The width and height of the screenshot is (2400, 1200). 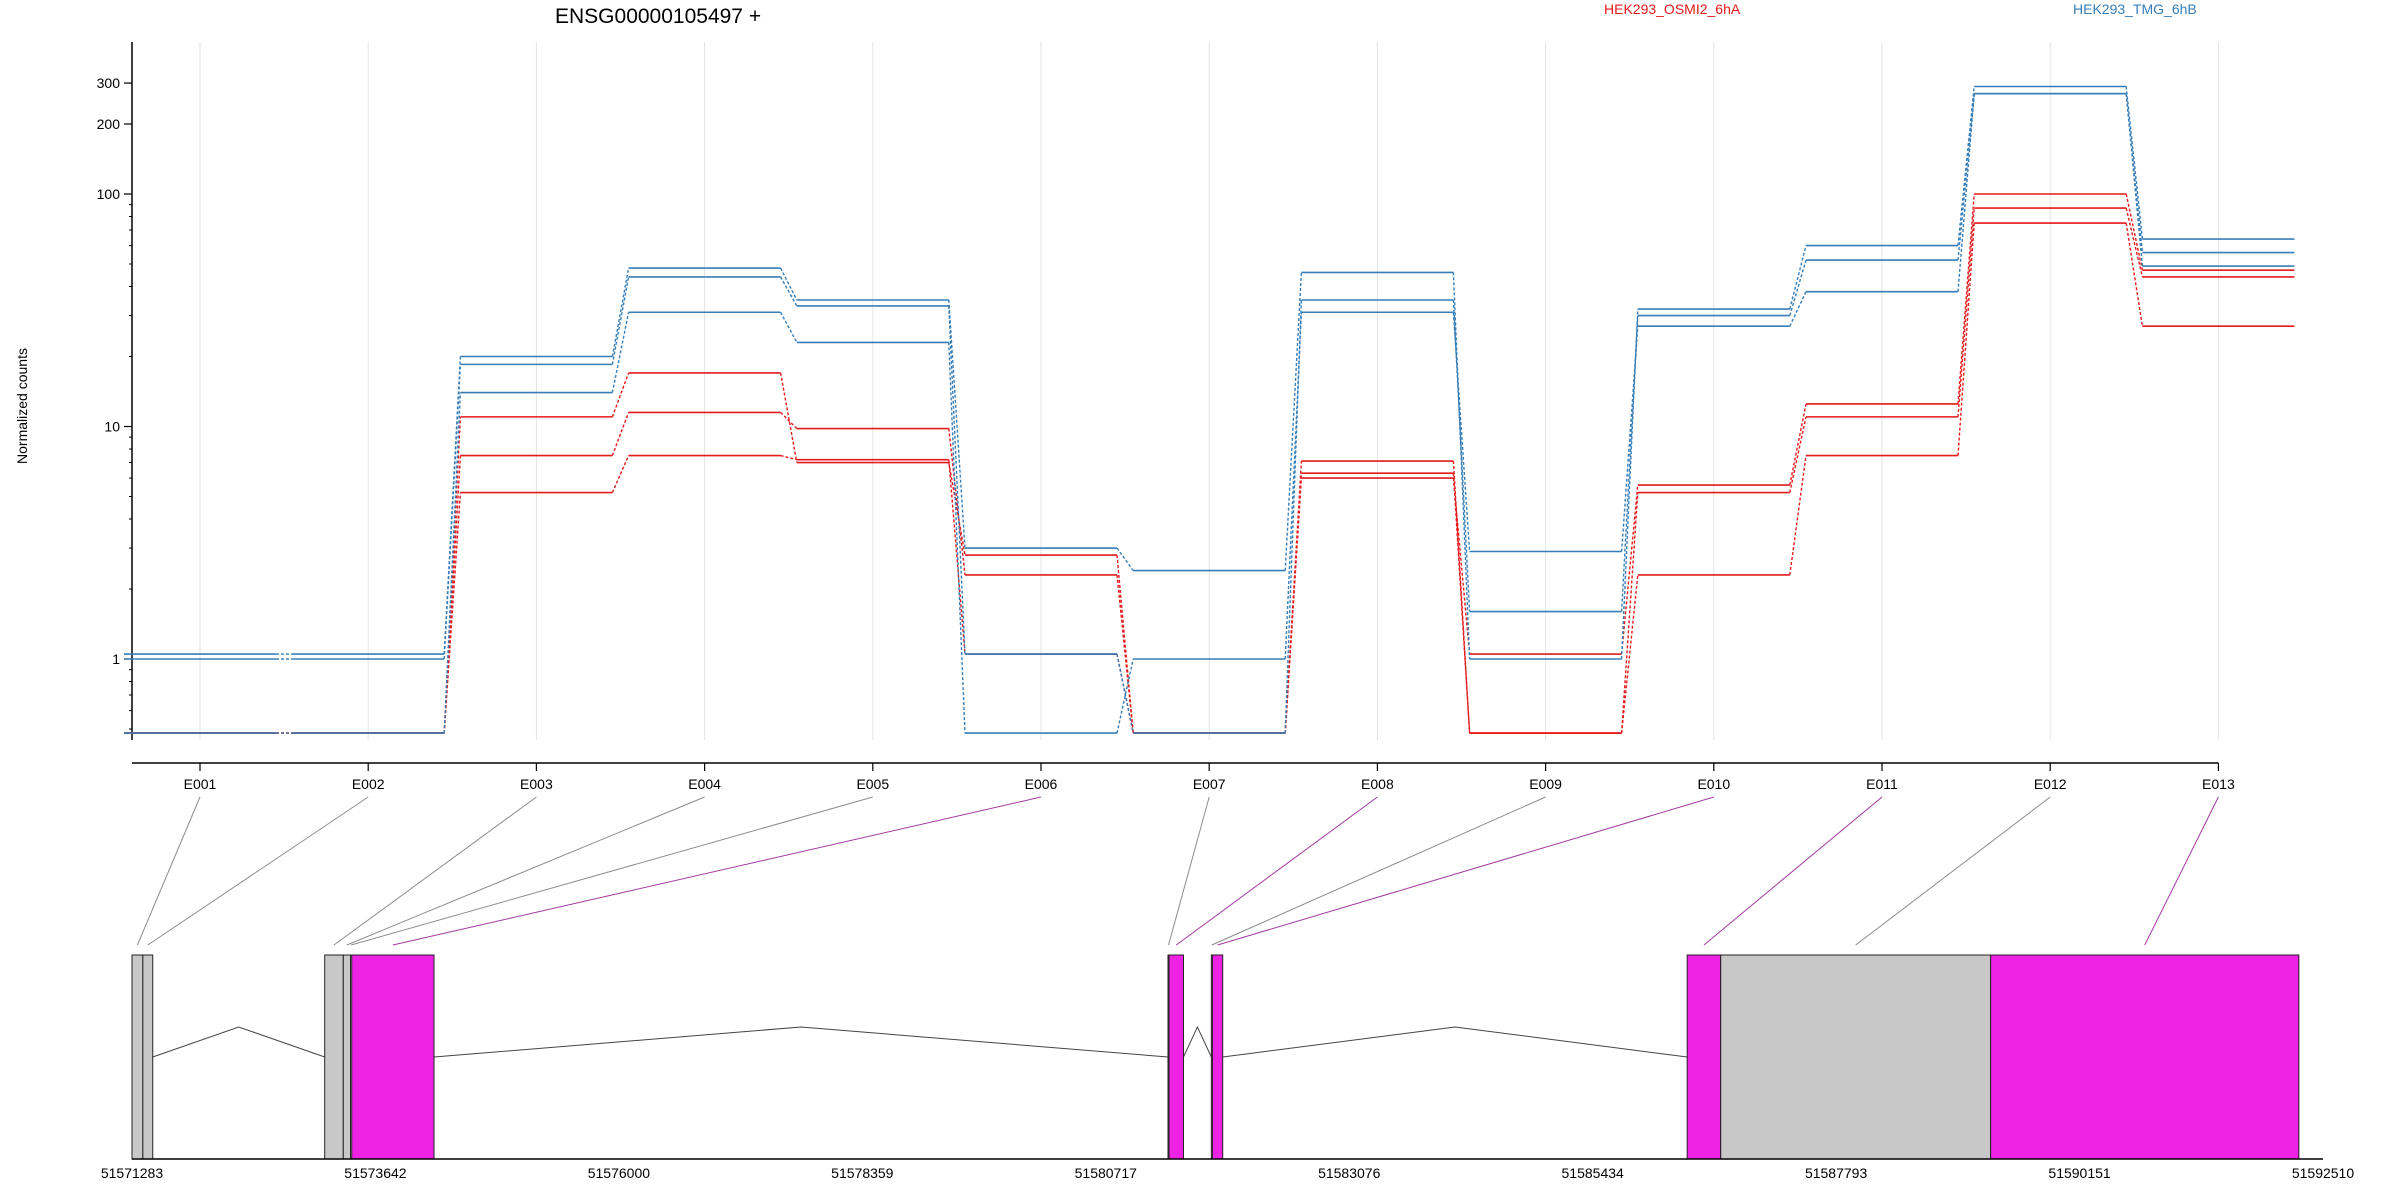 I want to click on x-tick-label-e013: E013, so click(x=2218, y=784).